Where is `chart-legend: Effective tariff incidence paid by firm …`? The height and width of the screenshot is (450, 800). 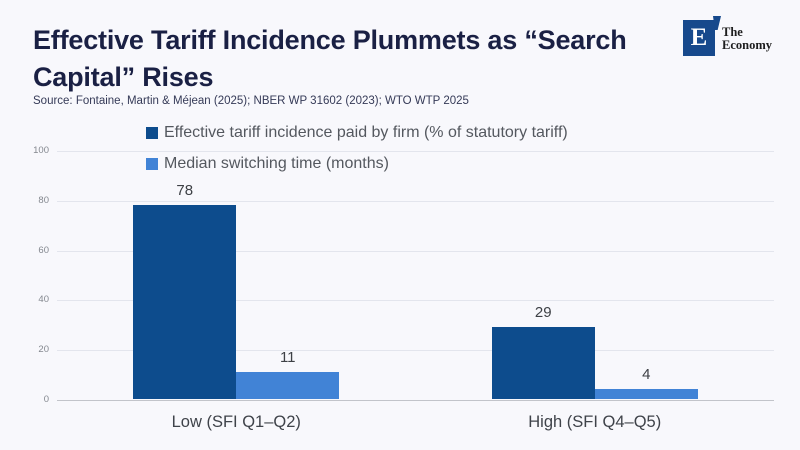 chart-legend: Effective tariff incidence paid by firm … is located at coordinates (357, 153).